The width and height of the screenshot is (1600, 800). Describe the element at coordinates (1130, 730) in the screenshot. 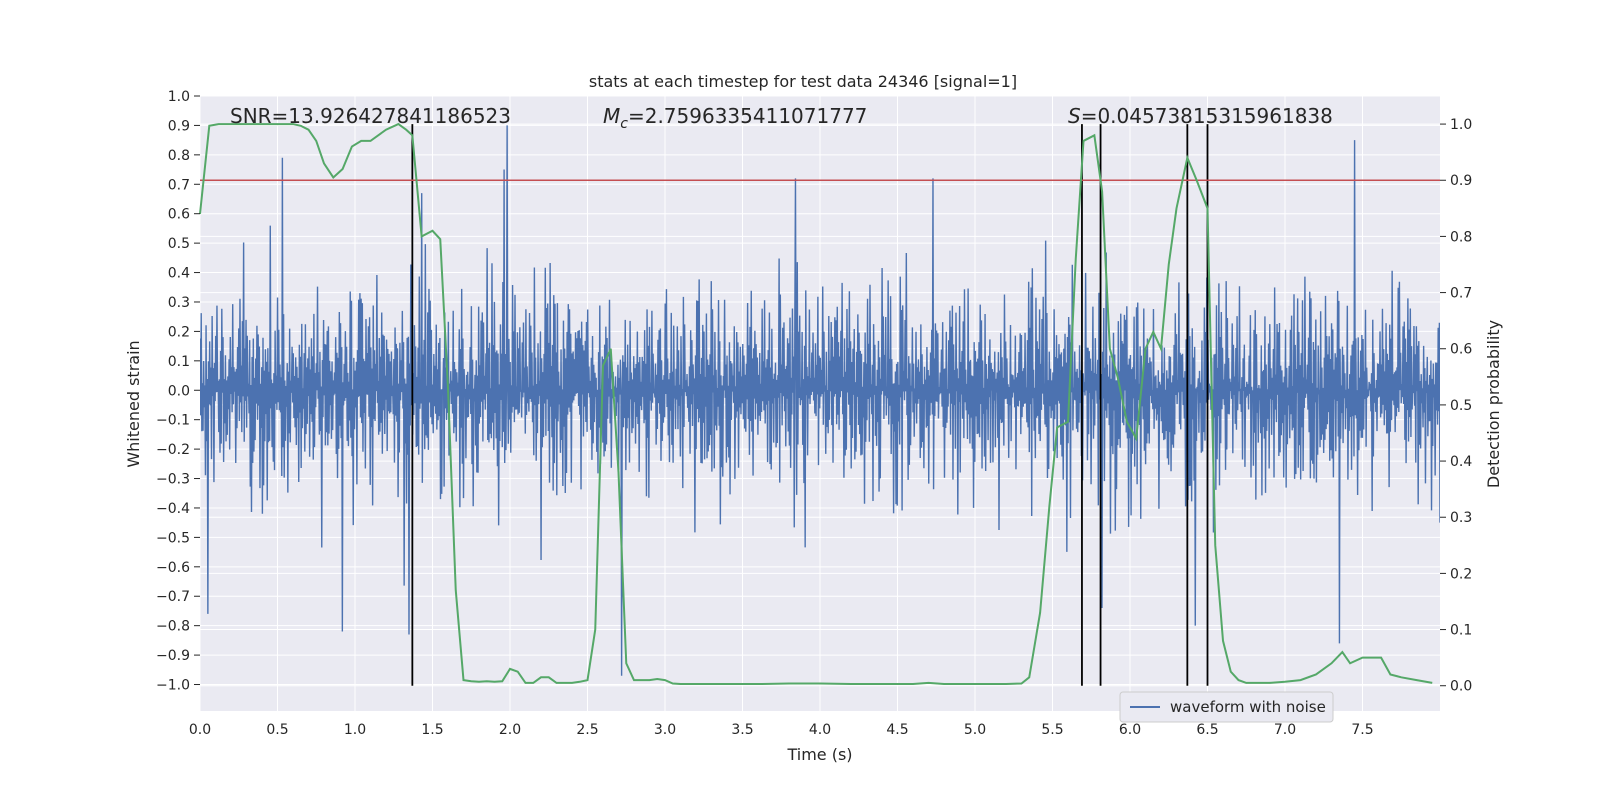

I see `x-tick-label: 6.0` at that location.